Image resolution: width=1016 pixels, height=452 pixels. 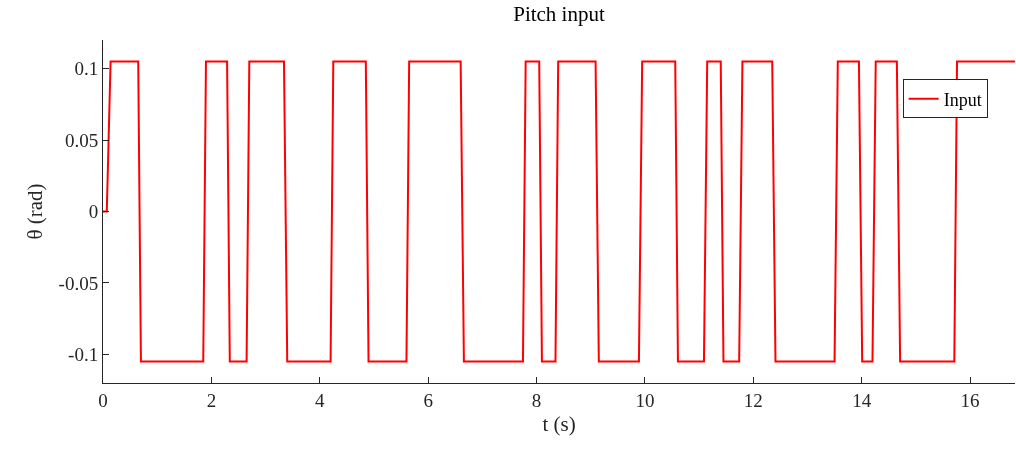 I want to click on x-tick-label: 6, so click(x=428, y=400).